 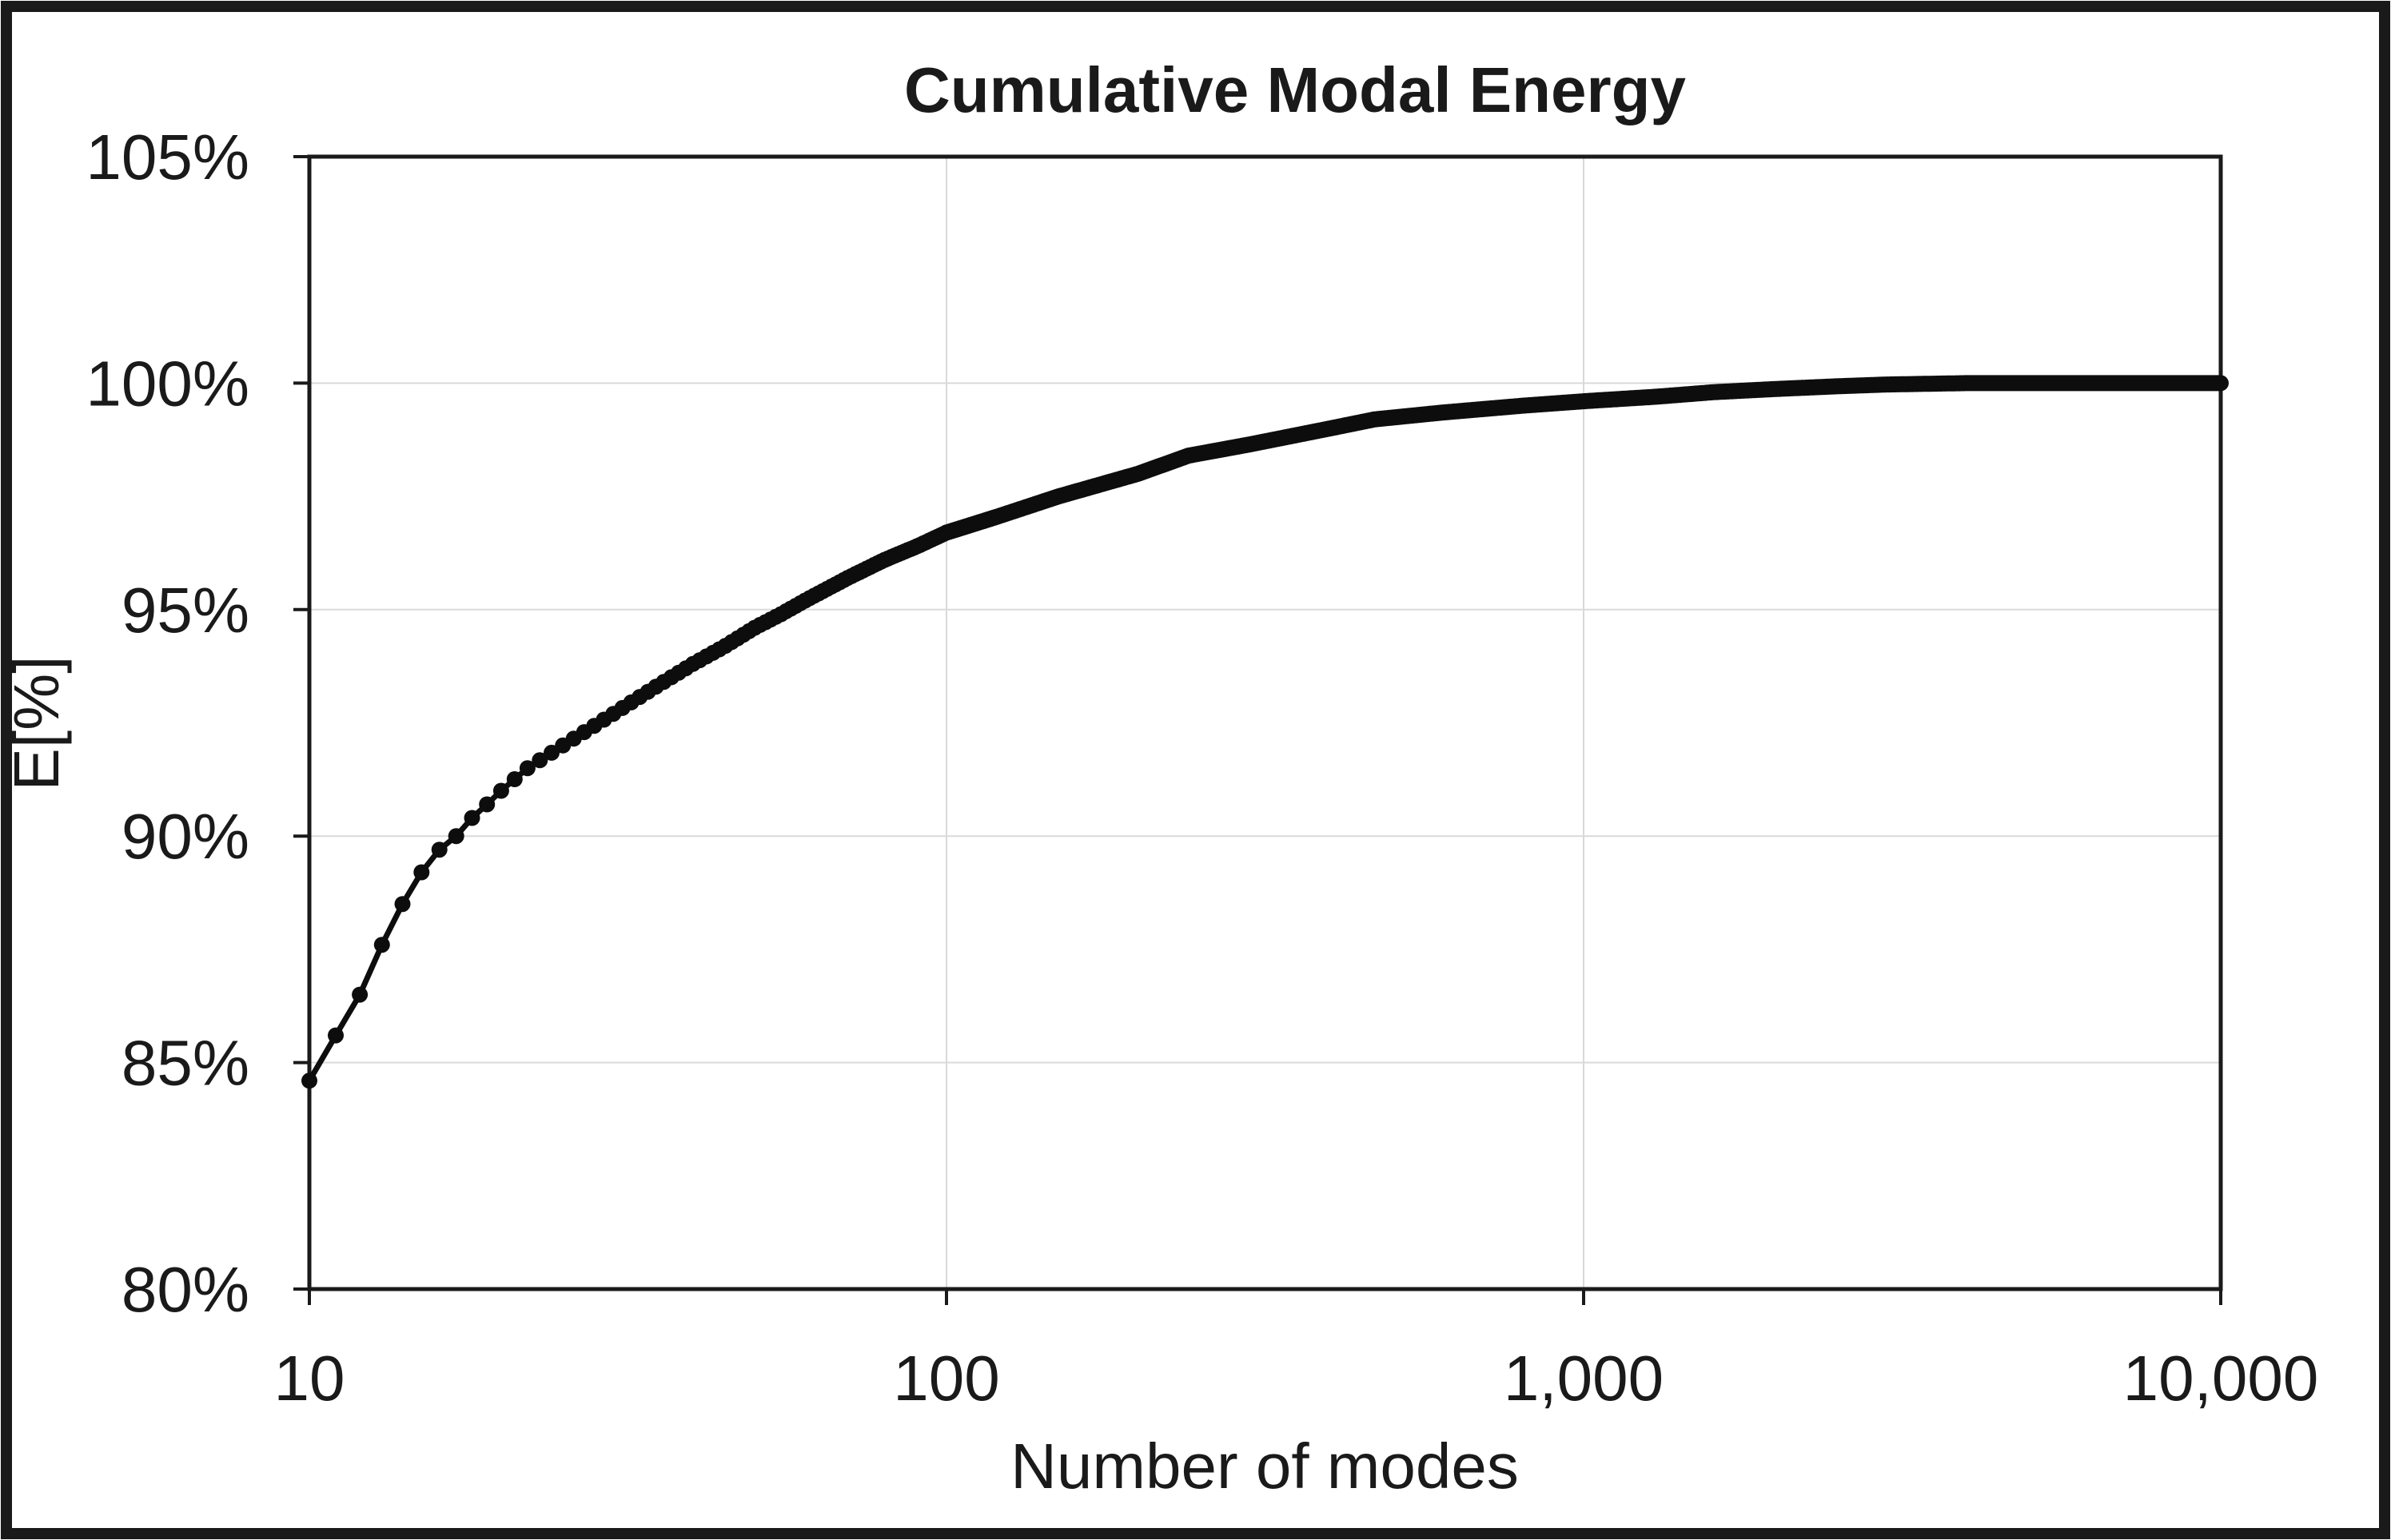 What do you see at coordinates (167, 157) in the screenshot?
I see `y-tick-label: 105%` at bounding box center [167, 157].